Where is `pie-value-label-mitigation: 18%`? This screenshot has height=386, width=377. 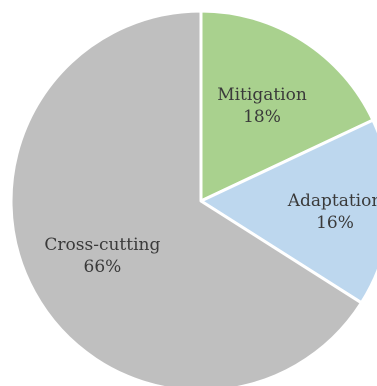 pie-value-label-mitigation: 18% is located at coordinates (262, 117).